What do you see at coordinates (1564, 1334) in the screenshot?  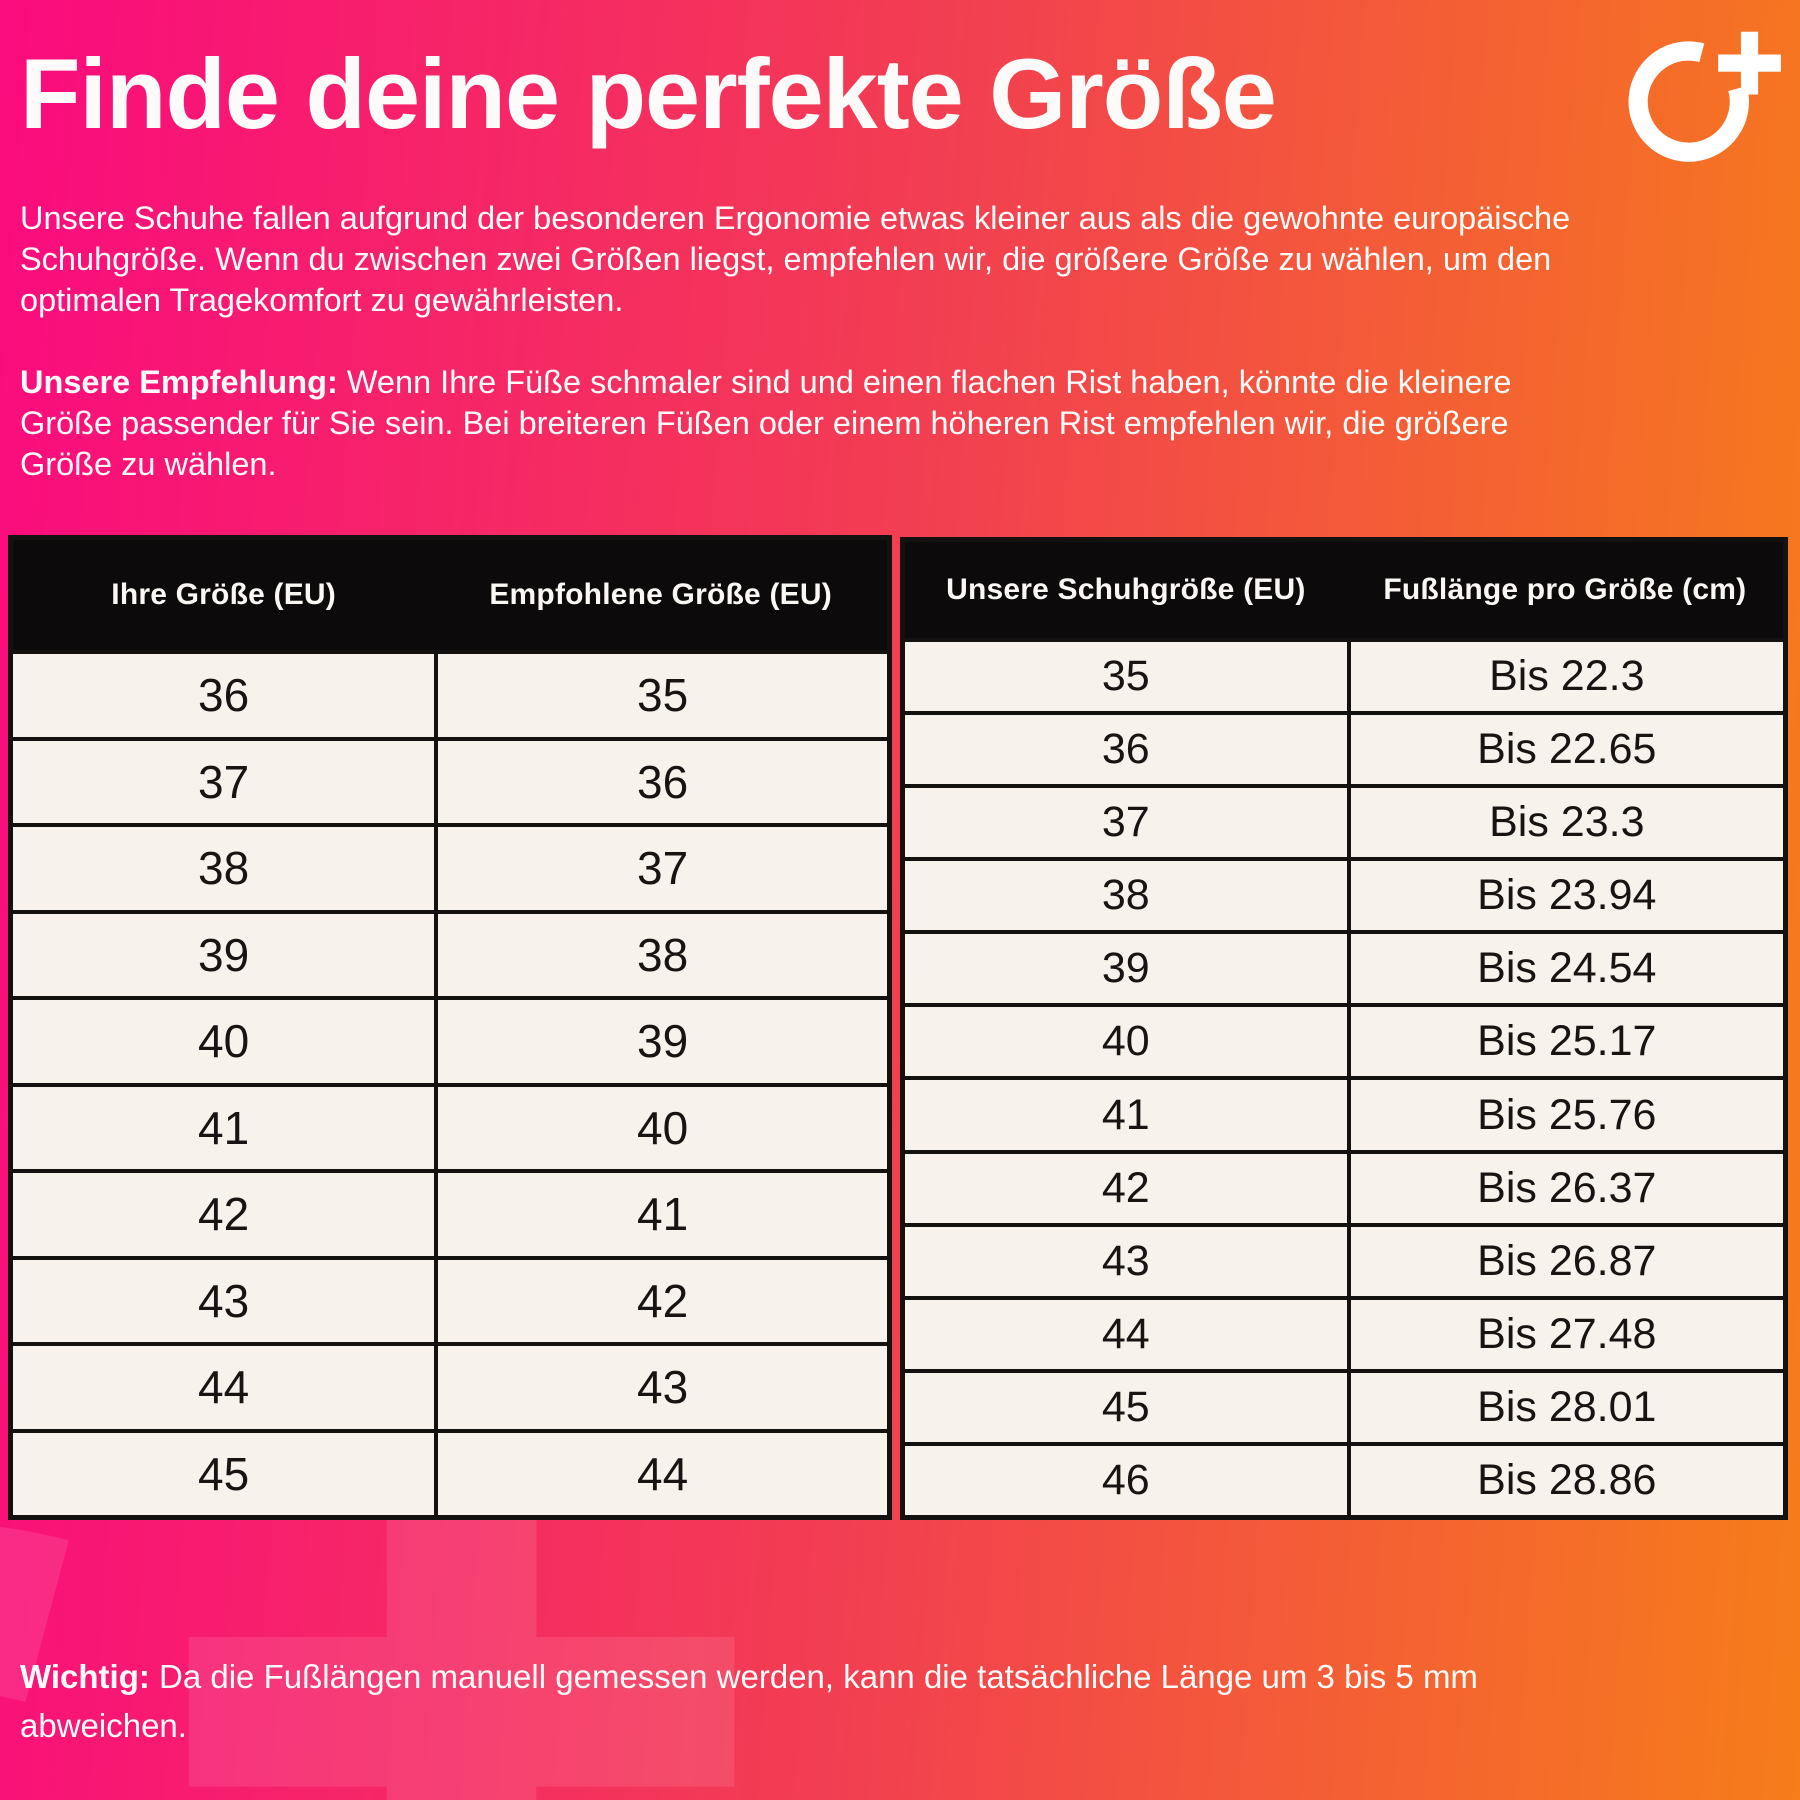 I see `table-cell: Bis 27.48` at bounding box center [1564, 1334].